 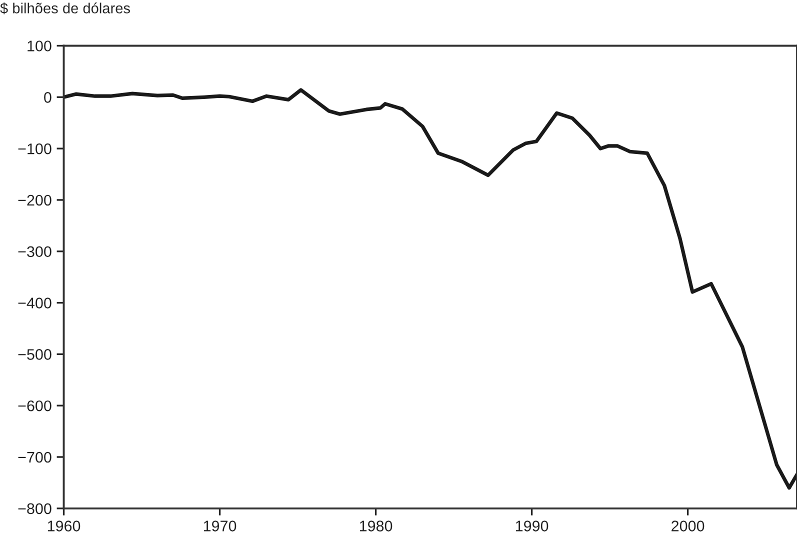 What do you see at coordinates (376, 526) in the screenshot?
I see `x-tick-label: 1980` at bounding box center [376, 526].